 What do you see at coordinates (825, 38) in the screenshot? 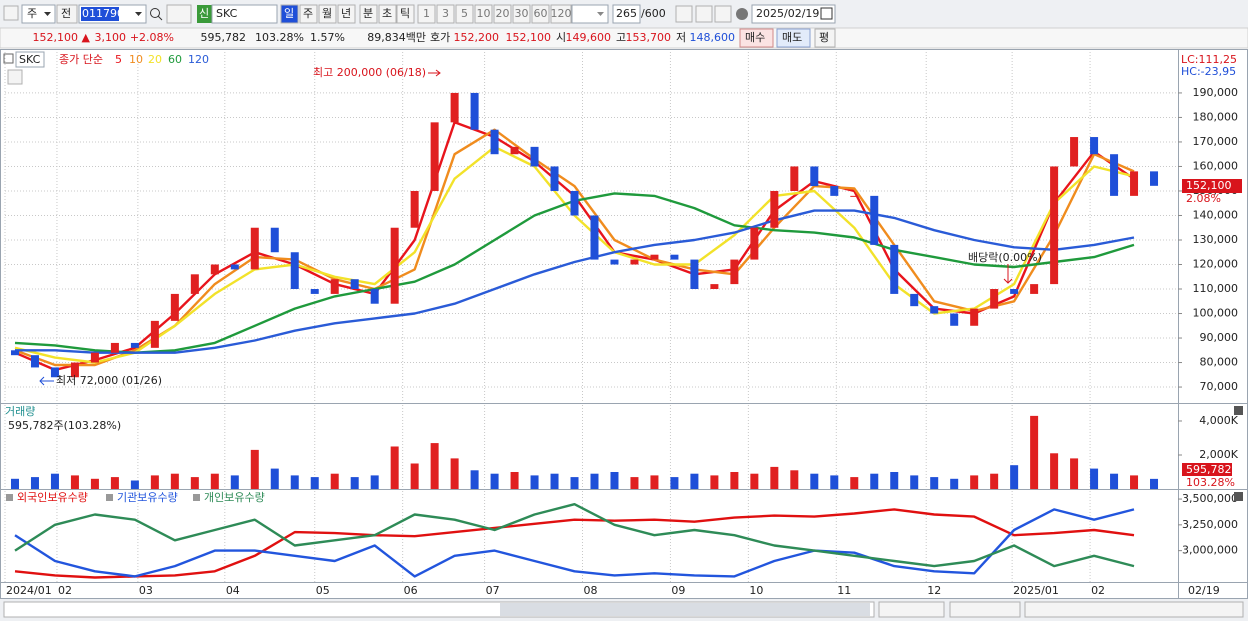
I see `avg-button` at bounding box center [825, 38].